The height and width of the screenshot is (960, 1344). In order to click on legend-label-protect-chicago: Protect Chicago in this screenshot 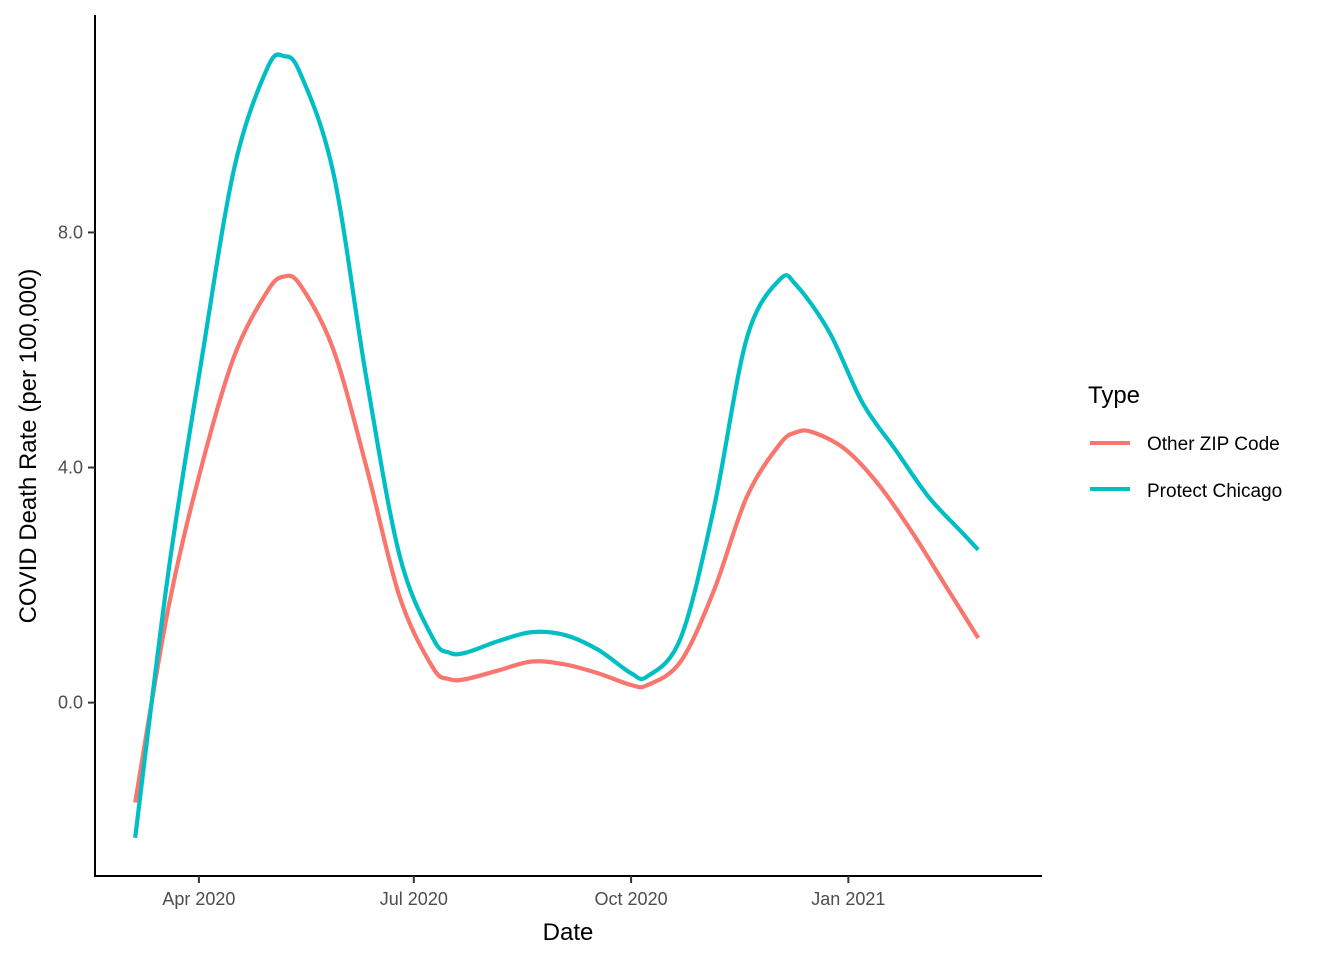, I will do `click(1214, 491)`.